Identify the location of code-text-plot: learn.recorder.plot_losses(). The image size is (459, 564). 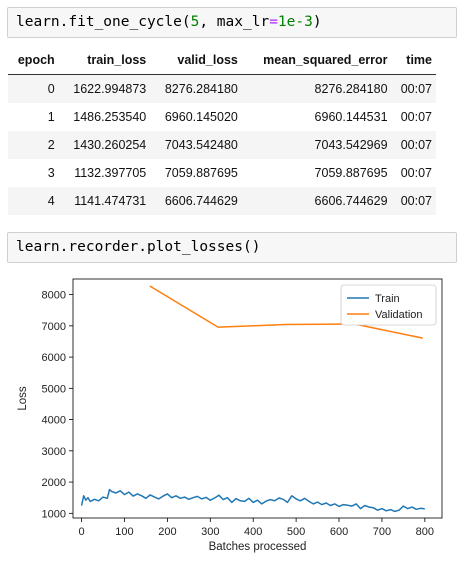
(138, 247).